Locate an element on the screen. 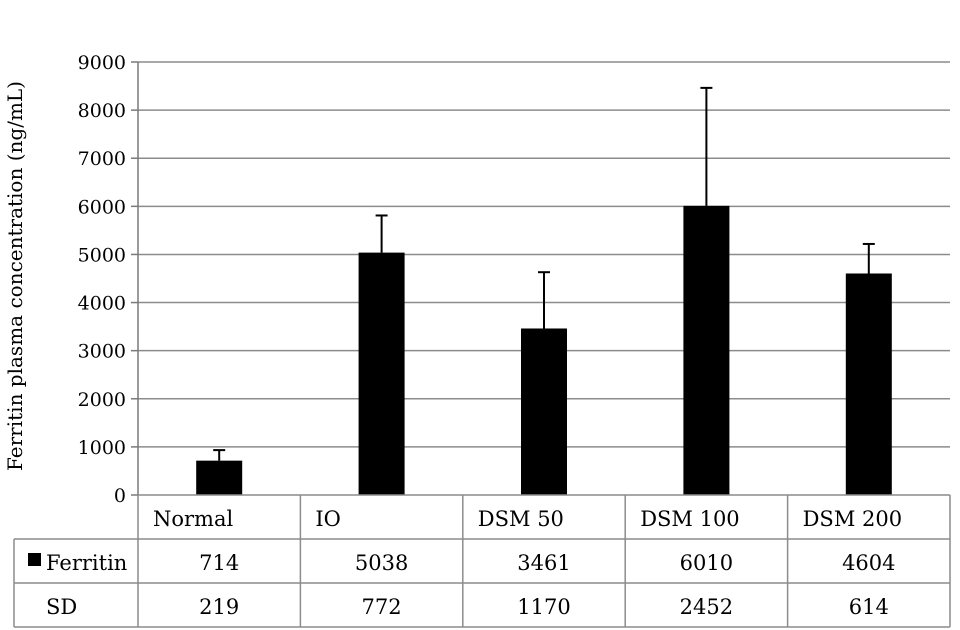 The image size is (960, 630). data-label: 614 is located at coordinates (869, 607).